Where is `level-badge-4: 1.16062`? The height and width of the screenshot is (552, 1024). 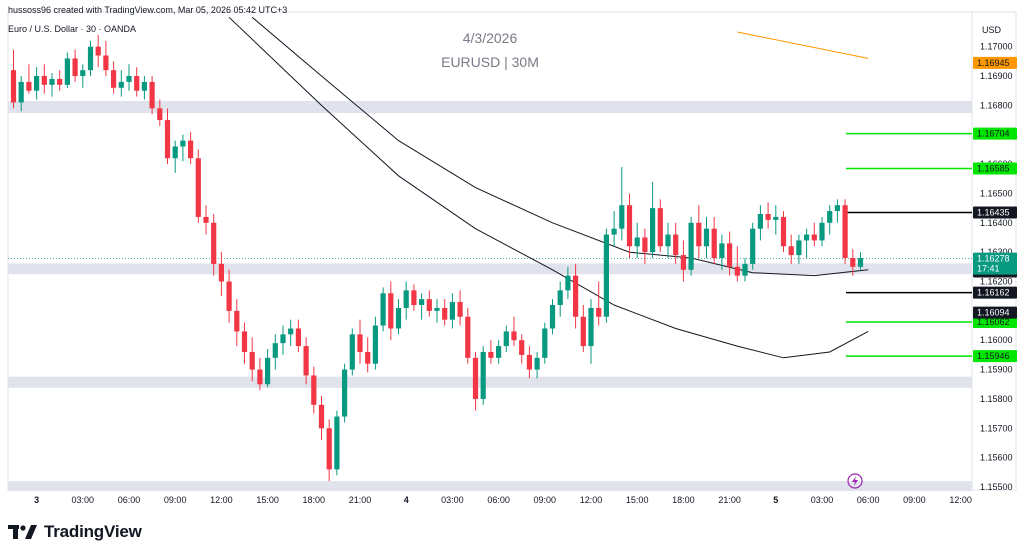 level-badge-4: 1.16062 is located at coordinates (993, 322).